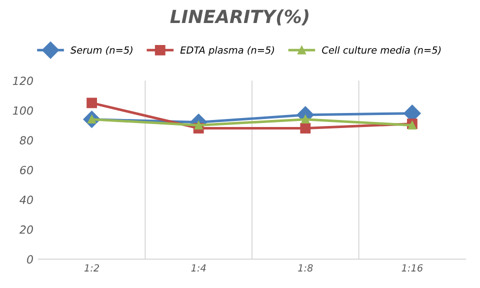 This screenshot has width=480, height=288. I want to click on x-tick-label: 1:2, so click(92, 268).